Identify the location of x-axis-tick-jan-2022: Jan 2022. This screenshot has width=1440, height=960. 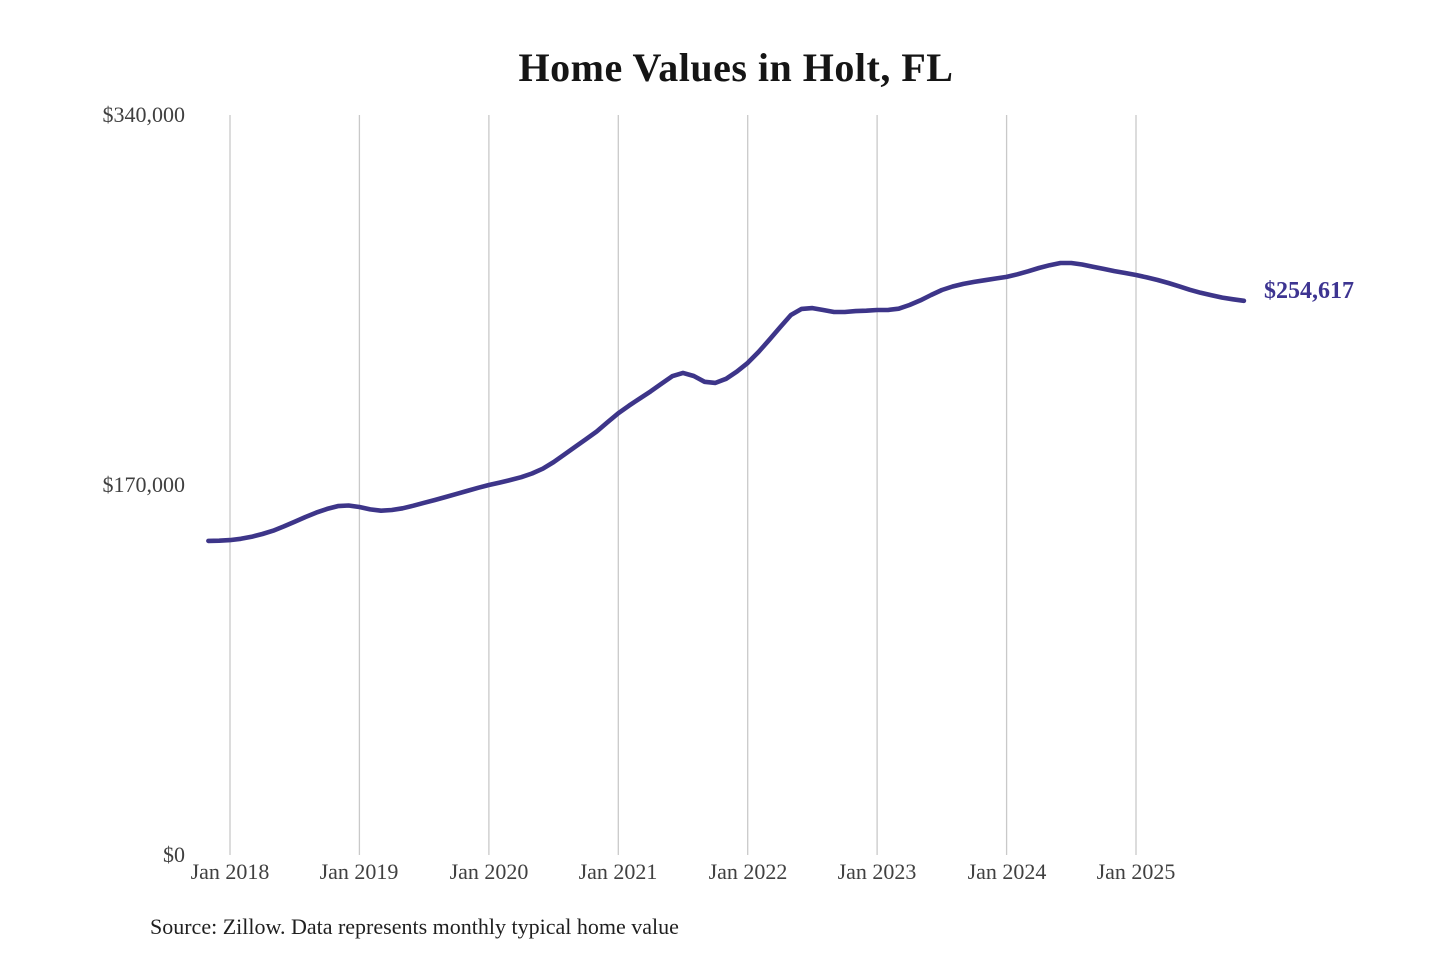
(748, 871).